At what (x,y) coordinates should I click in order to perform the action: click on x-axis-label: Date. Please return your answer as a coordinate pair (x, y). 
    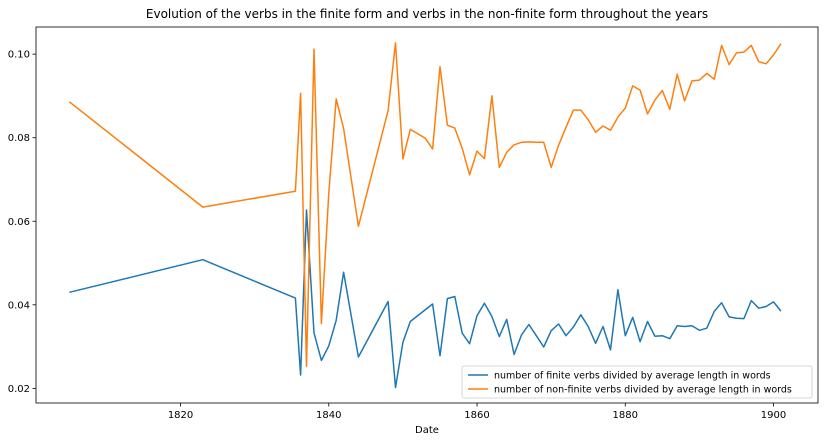
    Looking at the image, I should click on (427, 430).